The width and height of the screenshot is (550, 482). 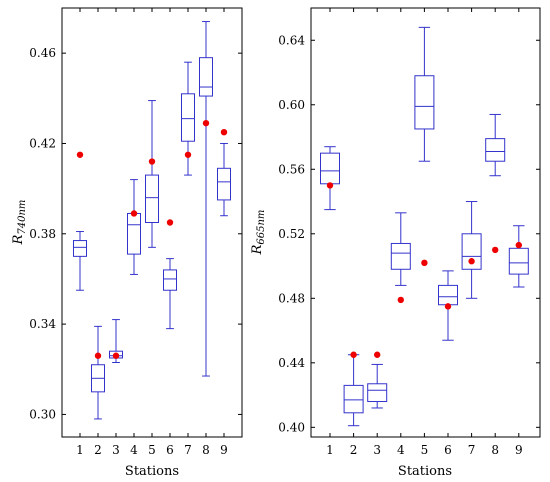 What do you see at coordinates (401, 450) in the screenshot?
I see `r665-x-tick-label: 4` at bounding box center [401, 450].